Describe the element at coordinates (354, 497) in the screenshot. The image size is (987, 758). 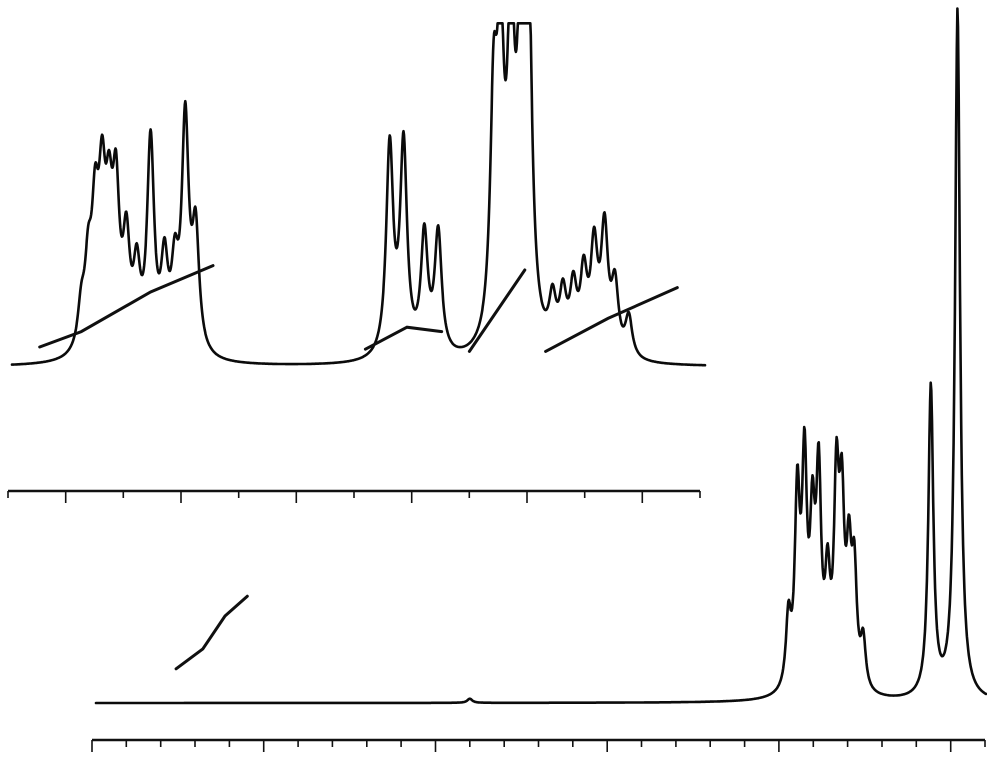
I see `expanded-x-axis-ticks` at that location.